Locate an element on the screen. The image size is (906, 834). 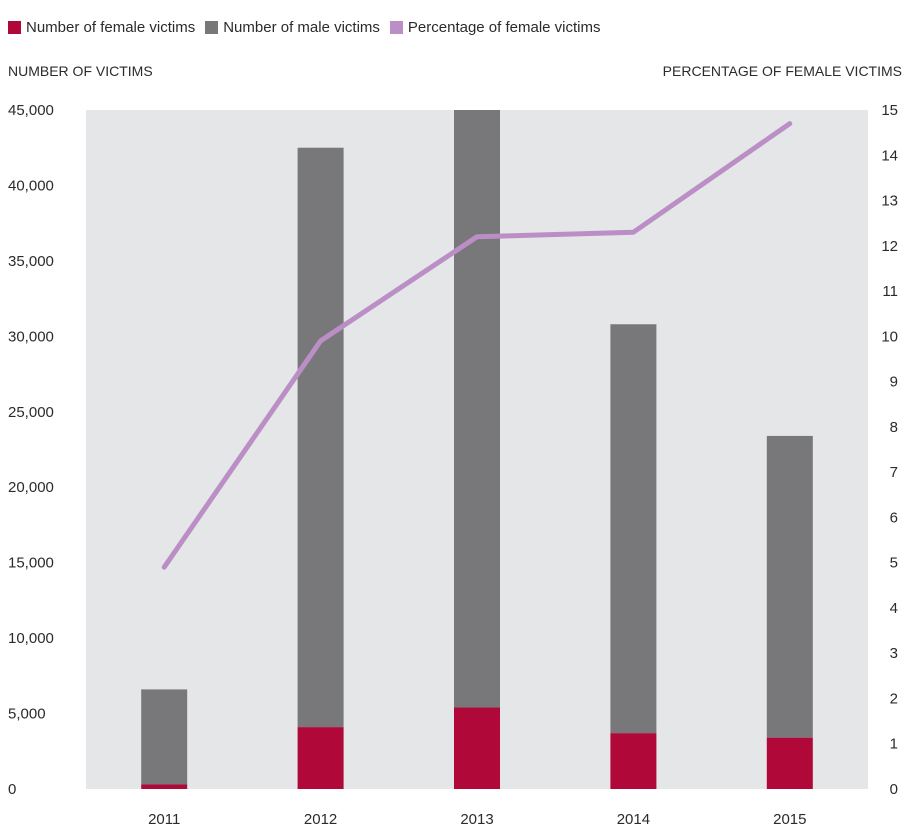
right-tick-label: 9 is located at coordinates (894, 382).